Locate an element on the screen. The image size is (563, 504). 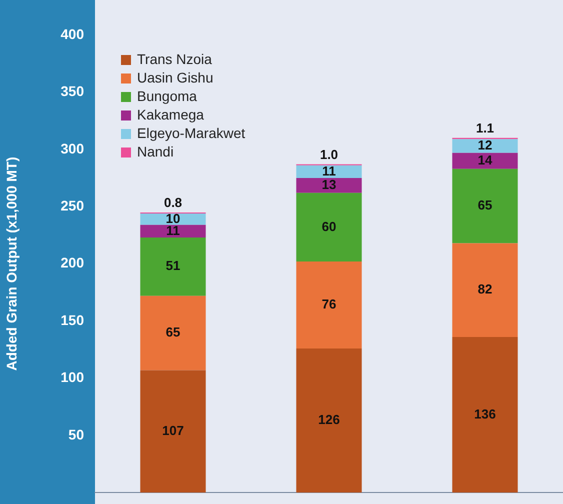
data-label: 14 is located at coordinates (485, 160).